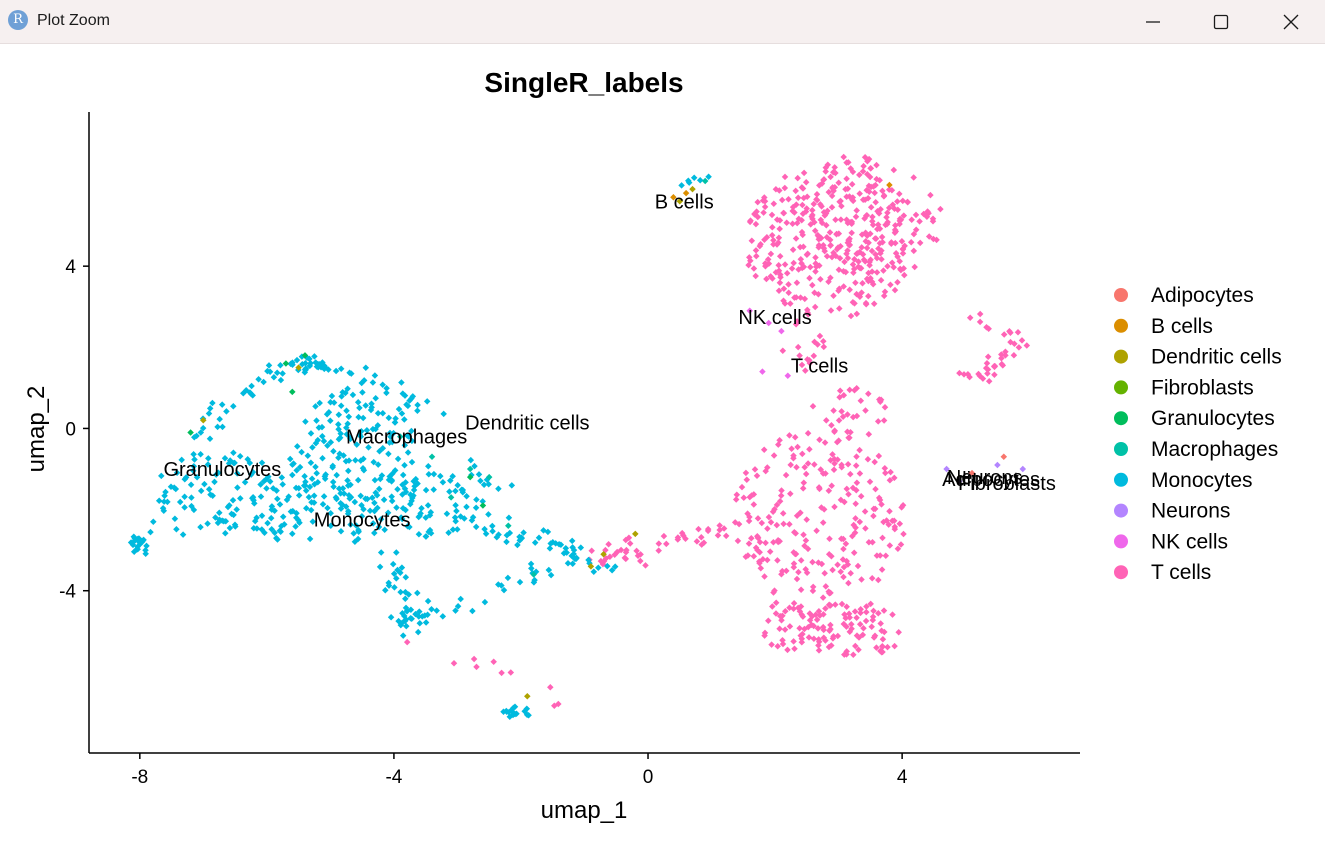 The width and height of the screenshot is (1325, 844). Describe the element at coordinates (1153, 22) in the screenshot. I see `minimize-button` at that location.